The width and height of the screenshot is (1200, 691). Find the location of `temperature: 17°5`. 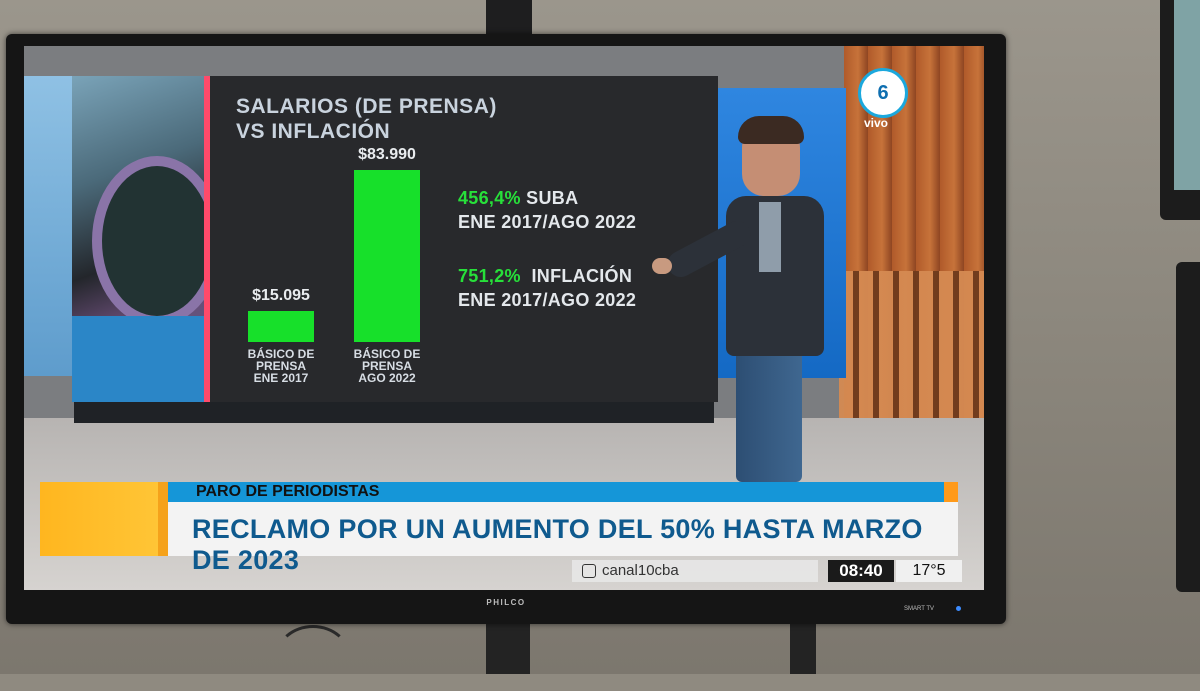

temperature: 17°5 is located at coordinates (929, 571).